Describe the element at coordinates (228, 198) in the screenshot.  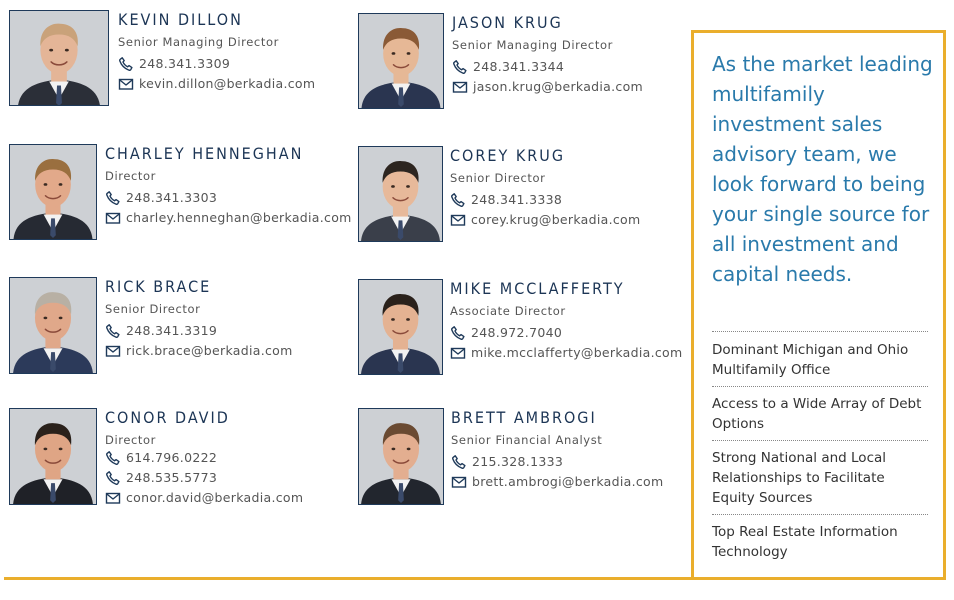
I see `phone-row: 248.341.3303` at that location.